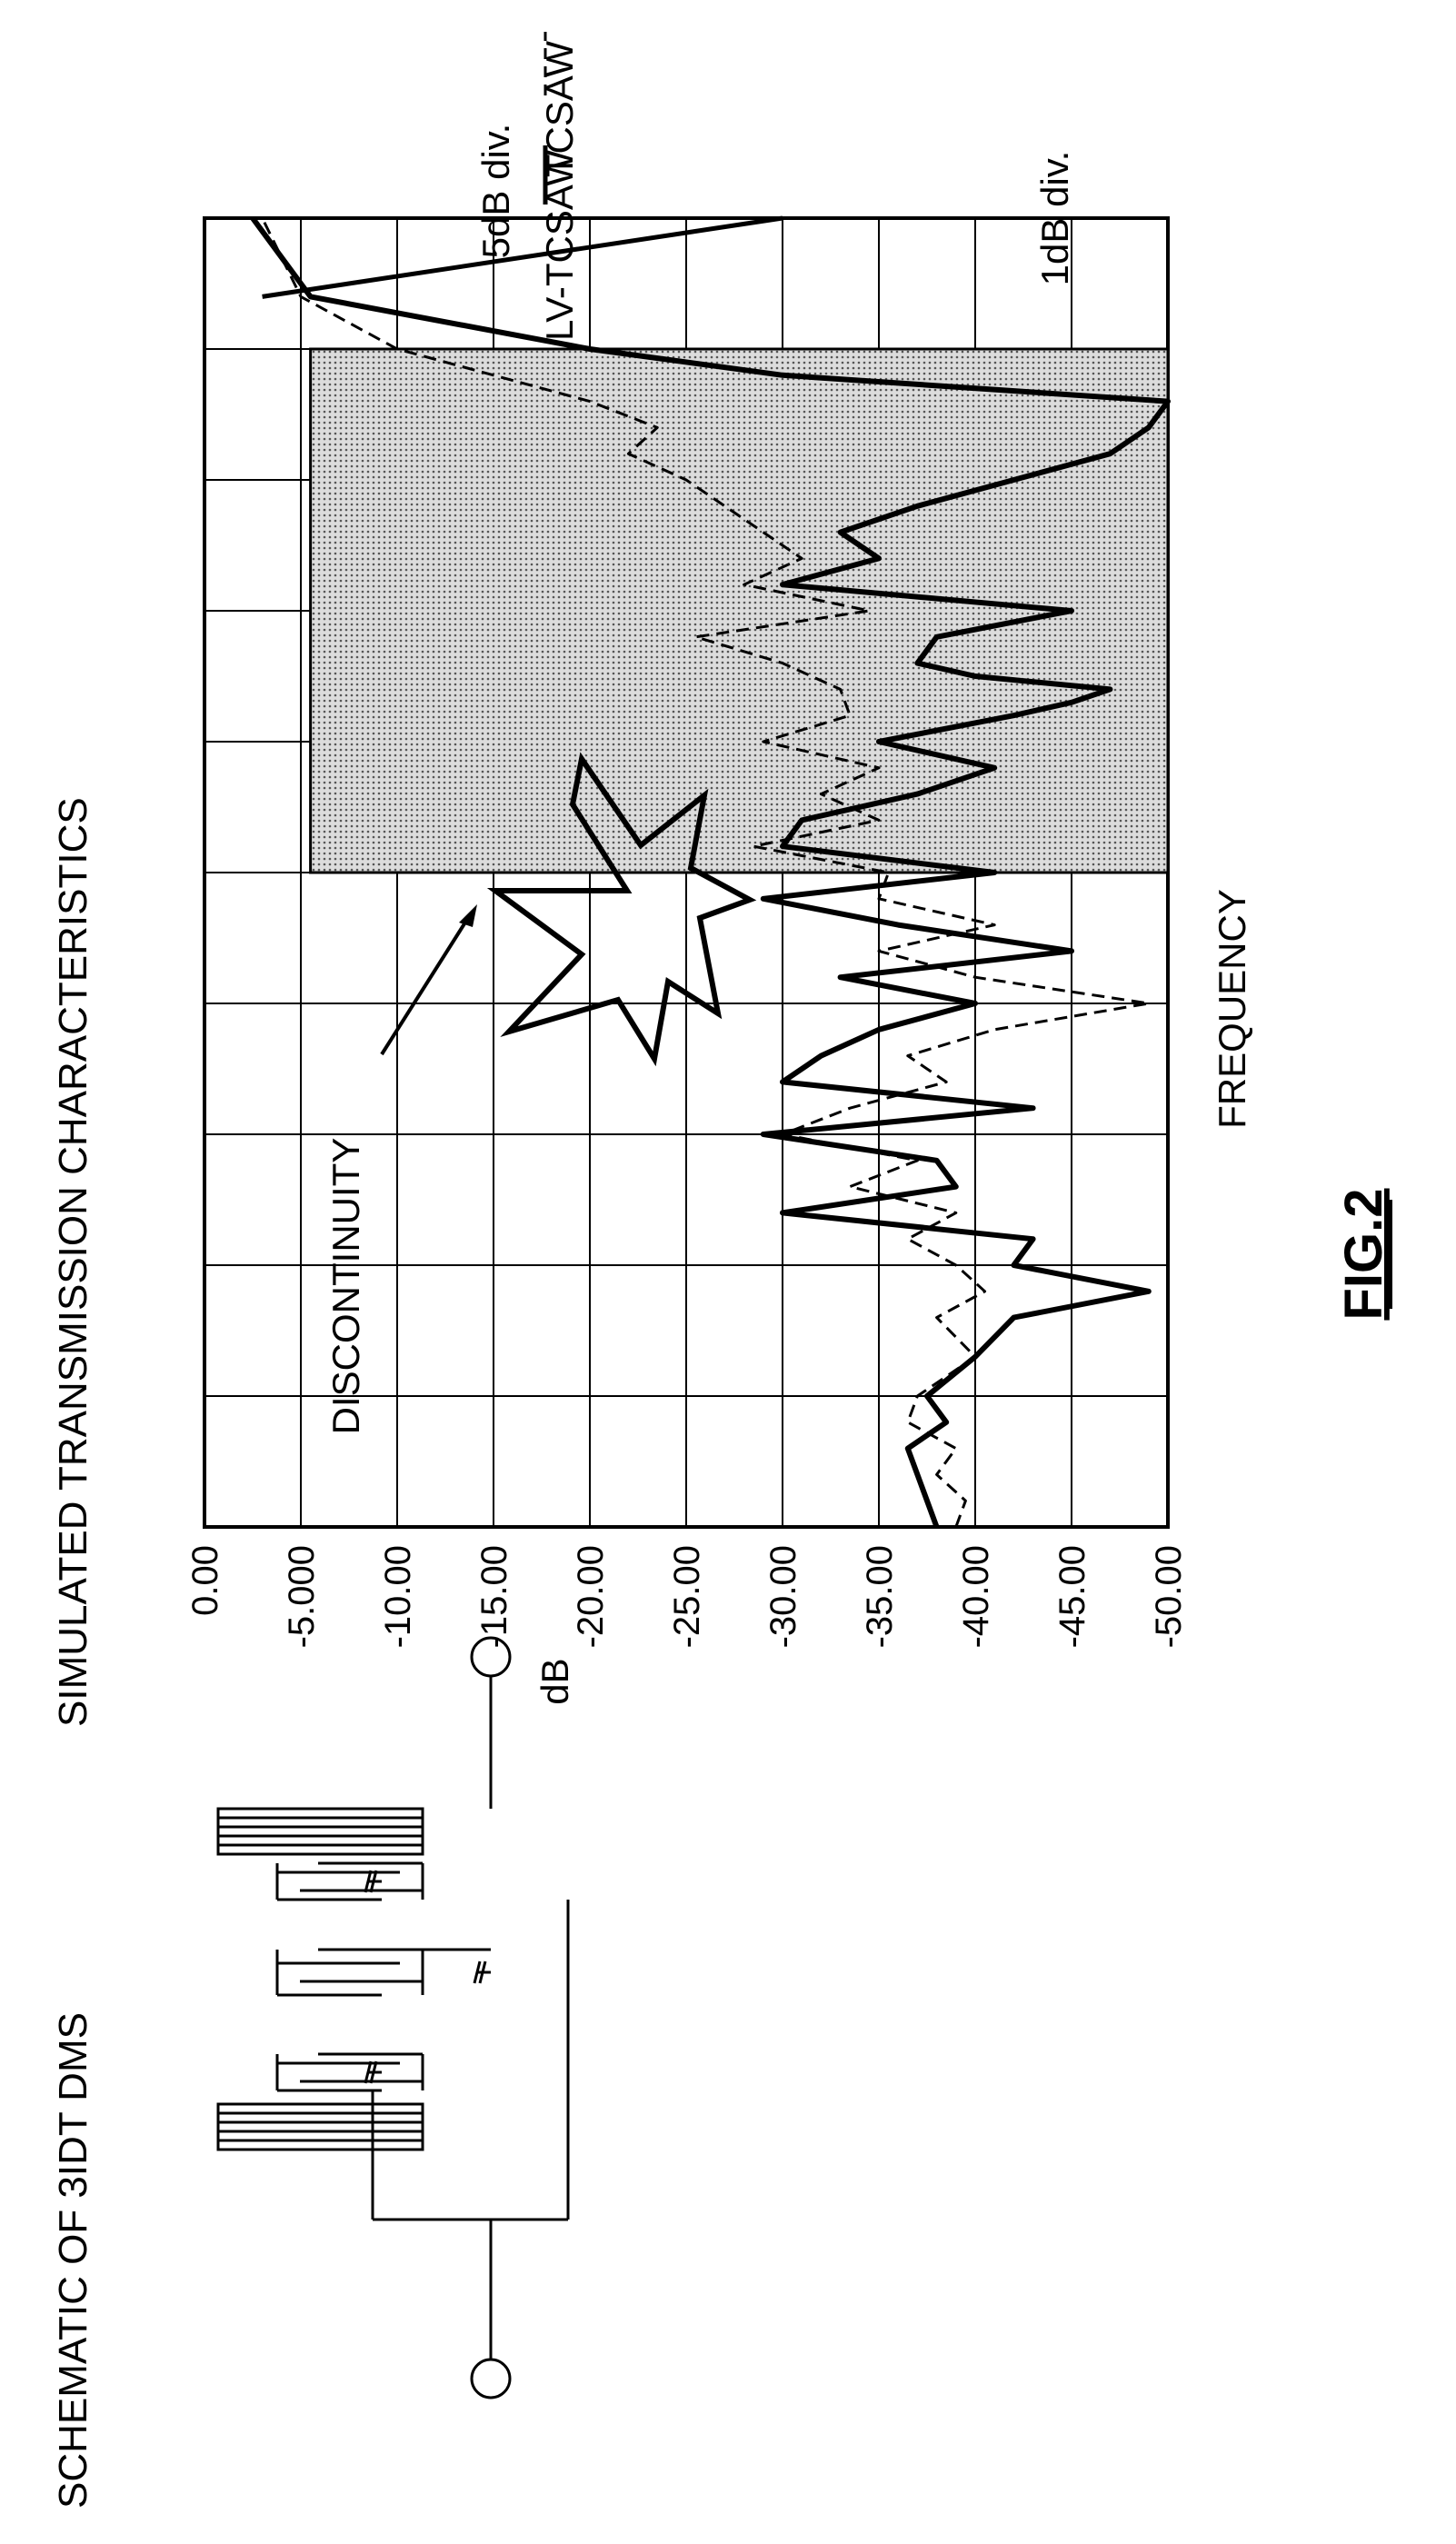 This screenshot has height=2544, width=1456. I want to click on y-tick-label: -20.00, so click(591, 1596).